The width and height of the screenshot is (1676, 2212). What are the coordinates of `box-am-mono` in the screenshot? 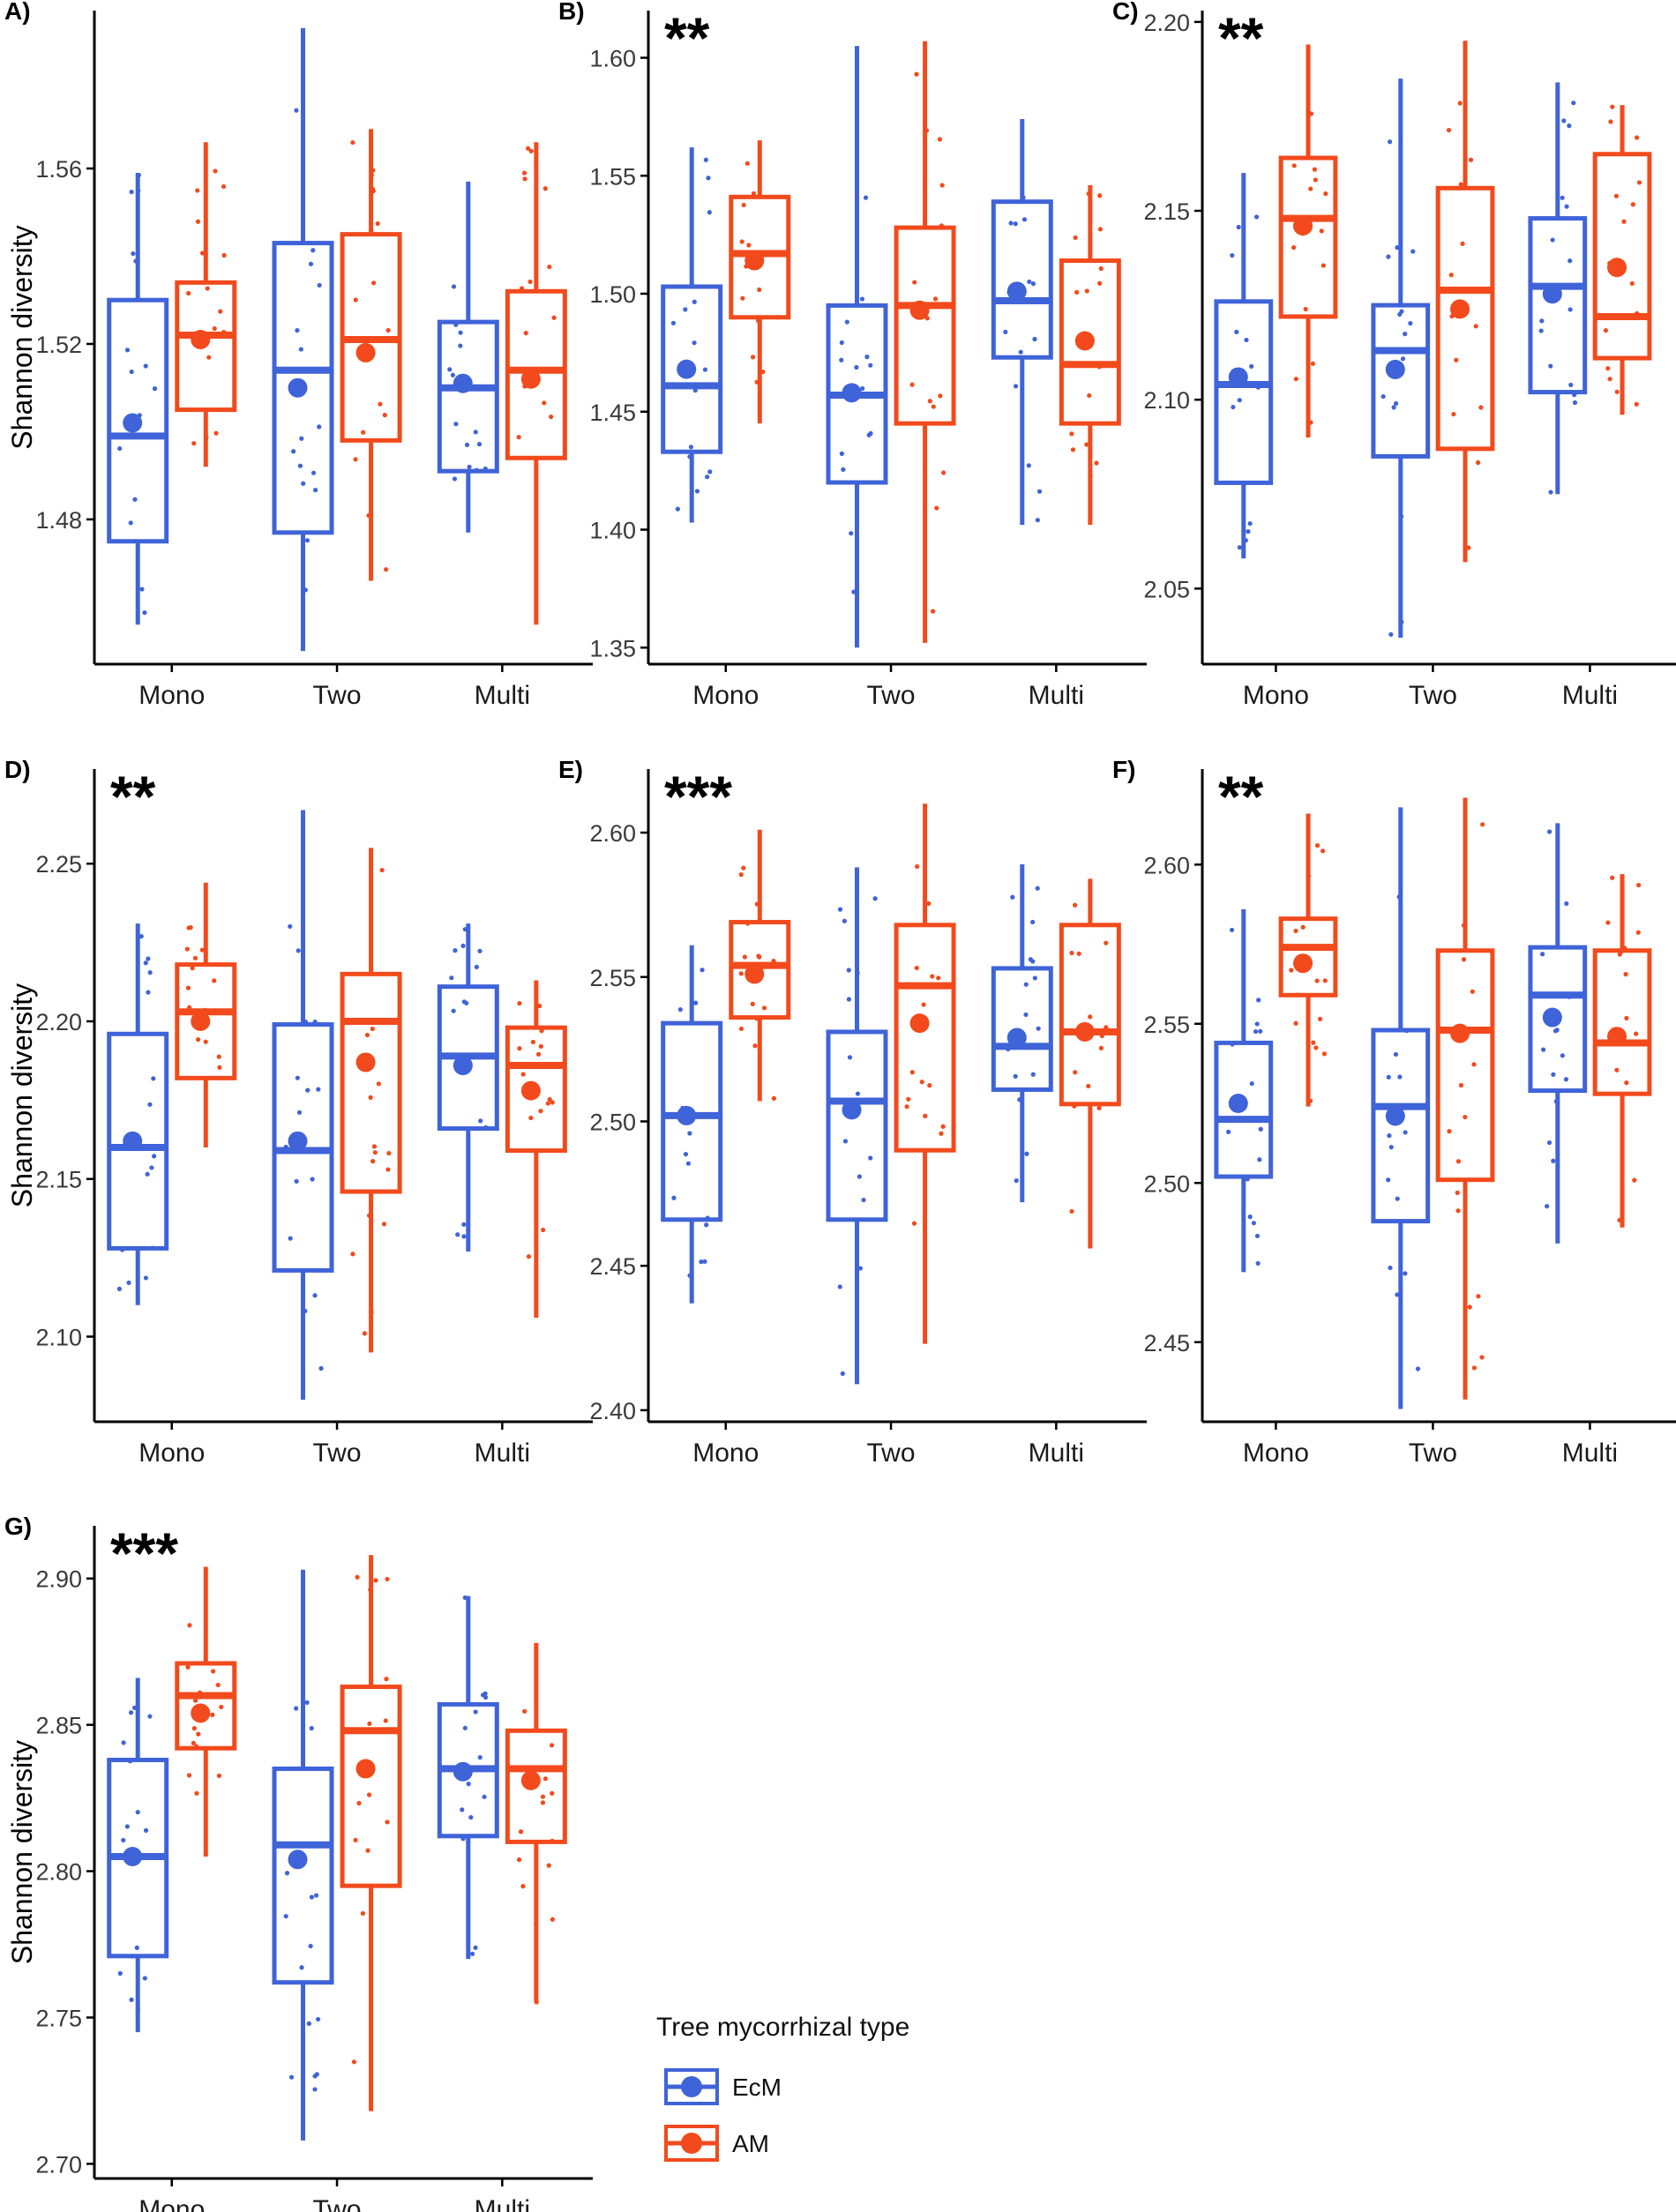 It's located at (760, 965).